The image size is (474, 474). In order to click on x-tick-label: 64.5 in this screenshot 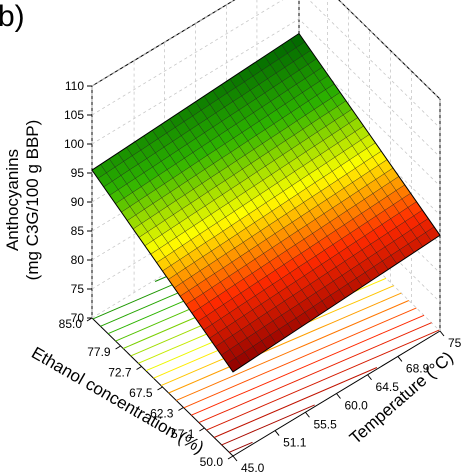, I will do `click(388, 387)`.